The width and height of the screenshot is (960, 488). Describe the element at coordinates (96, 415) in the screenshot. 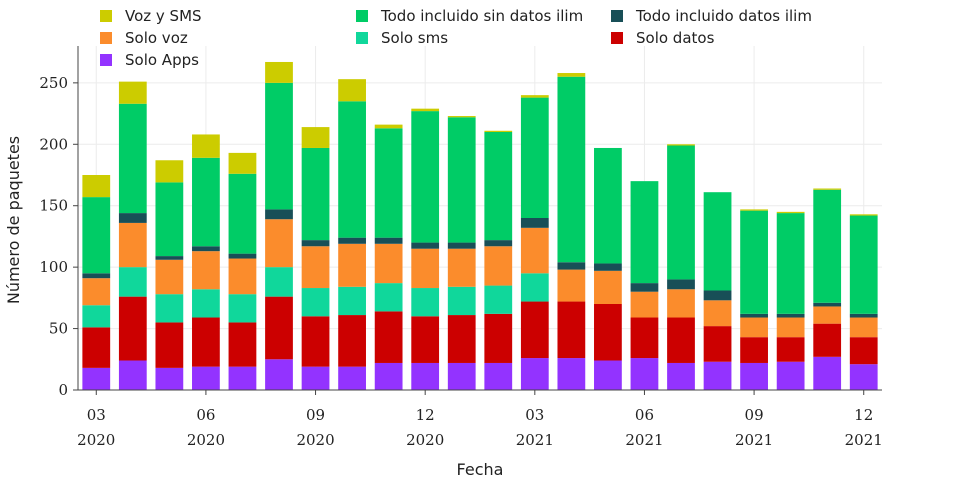

I see `x-tick-label-month: 03` at that location.